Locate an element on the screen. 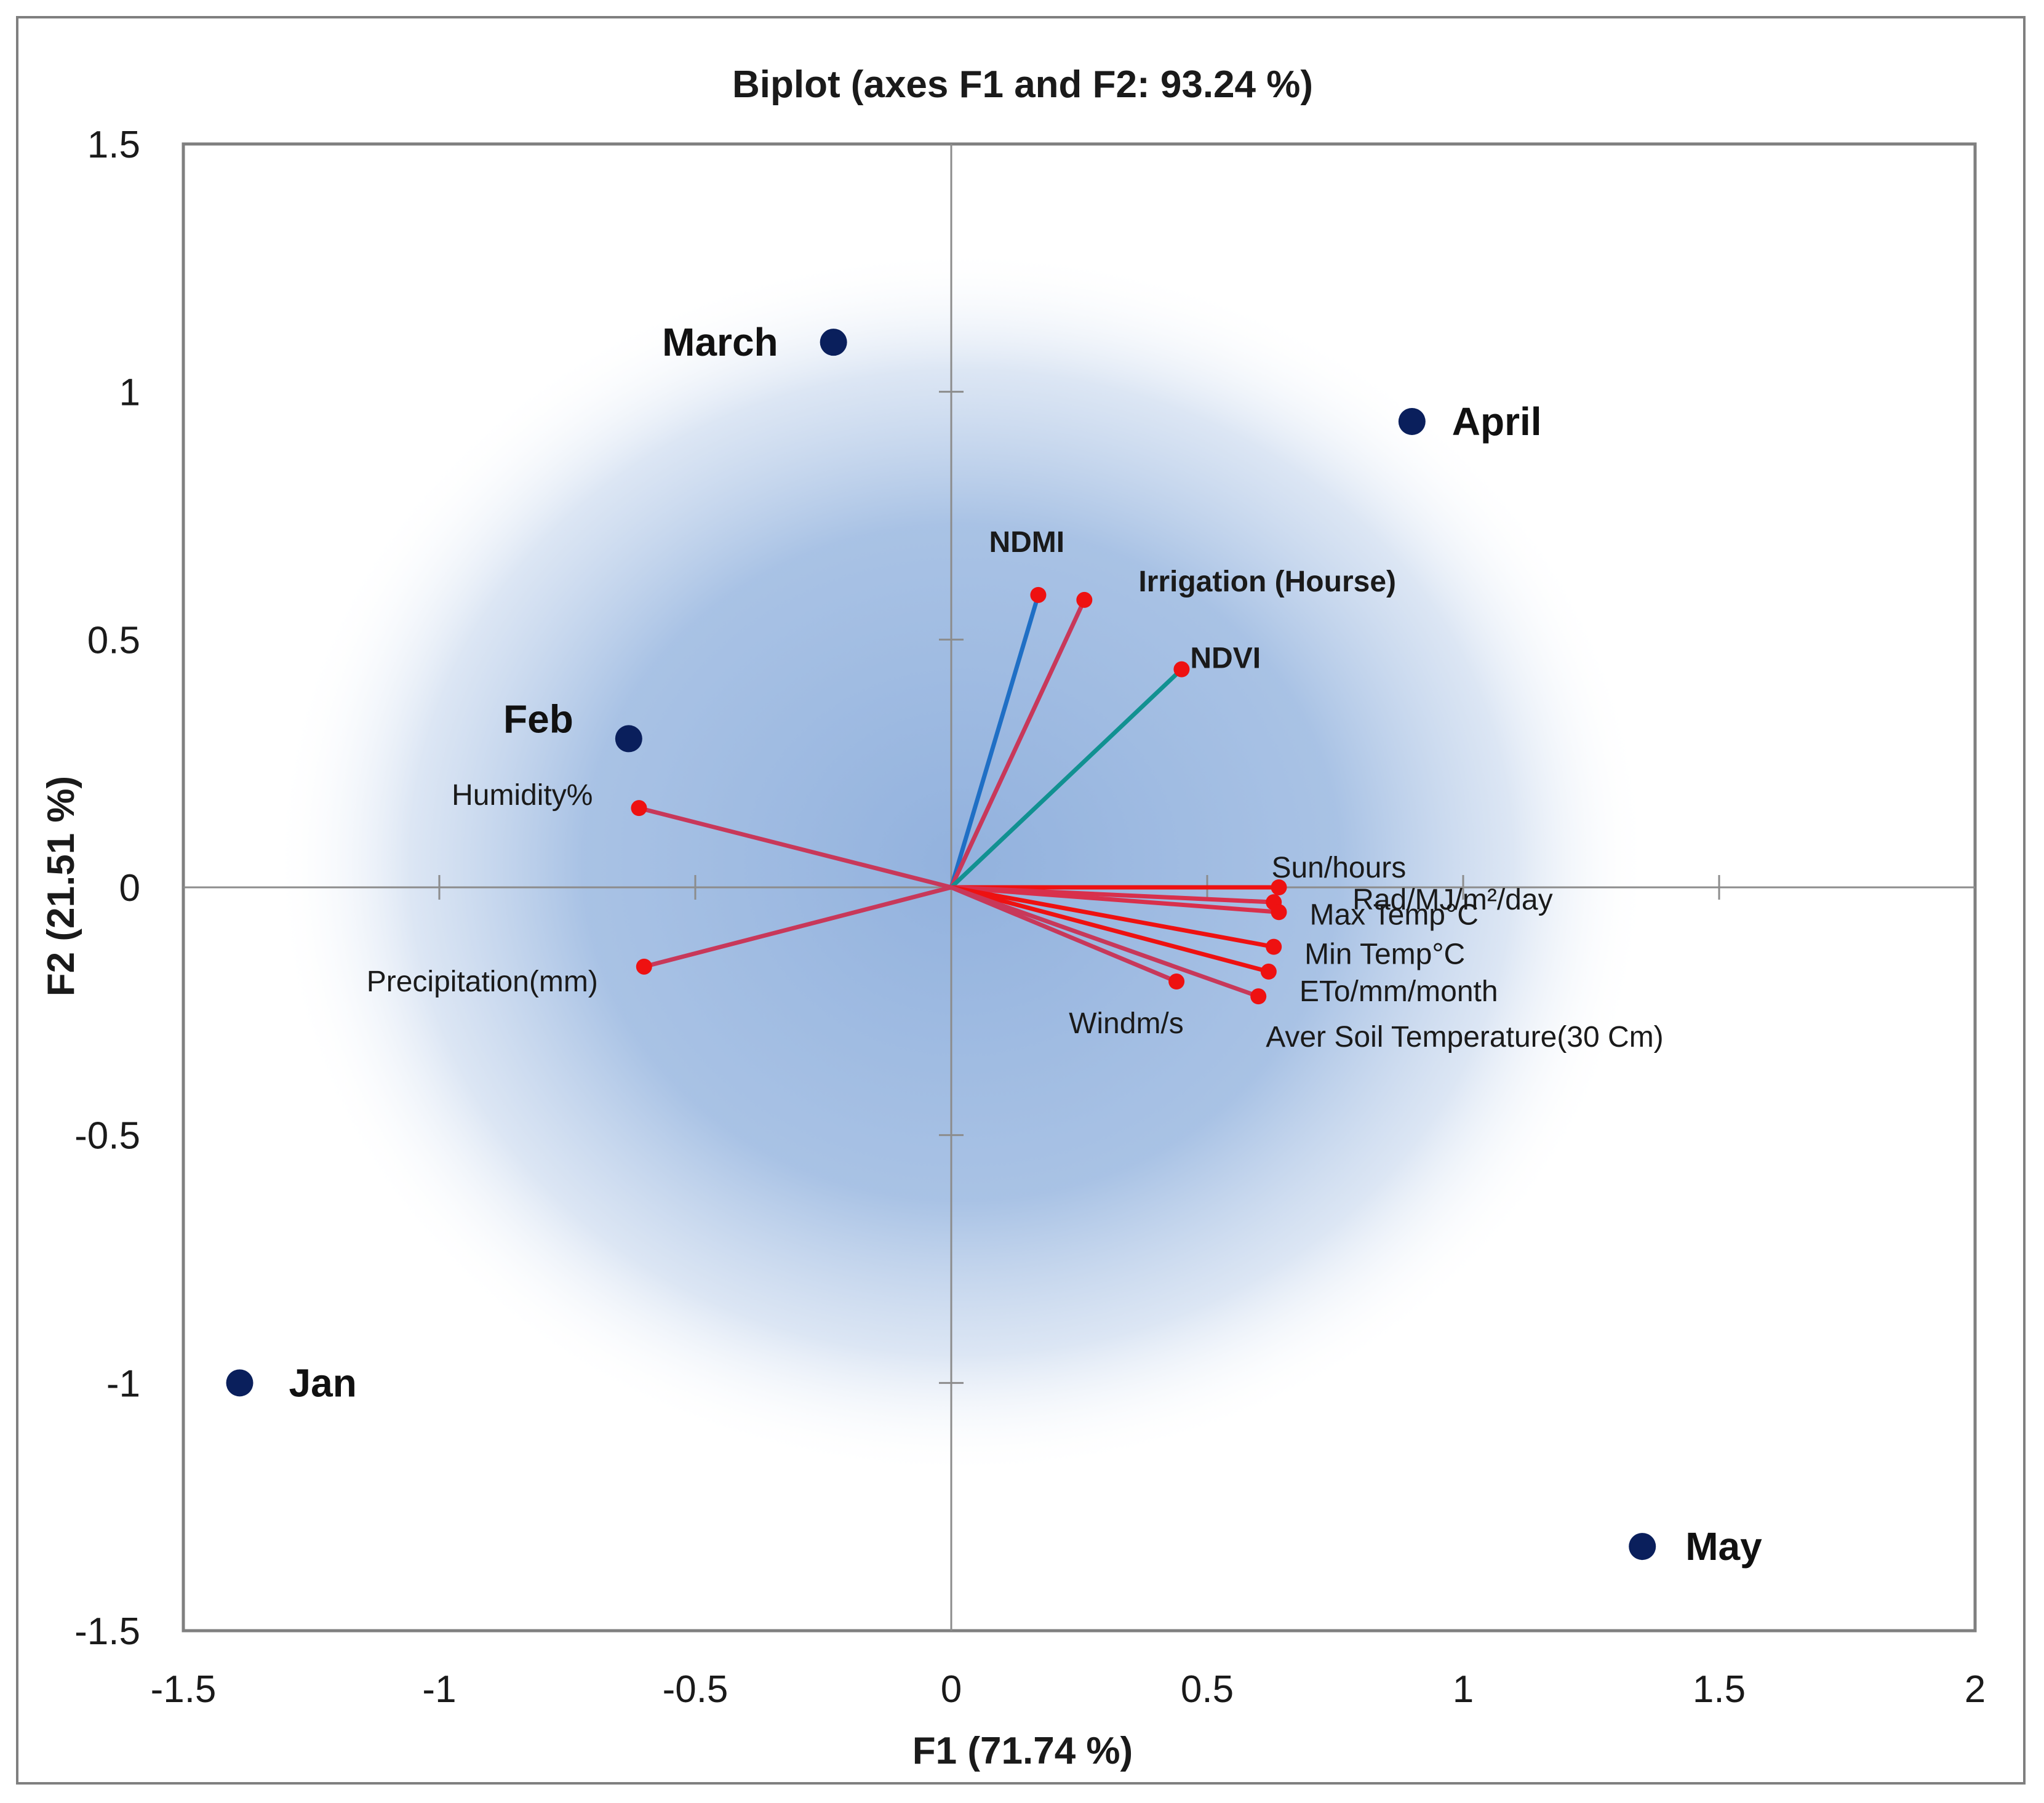 Image resolution: width=2044 pixels, height=1803 pixels. y-tick-label: -1 is located at coordinates (123, 1384).